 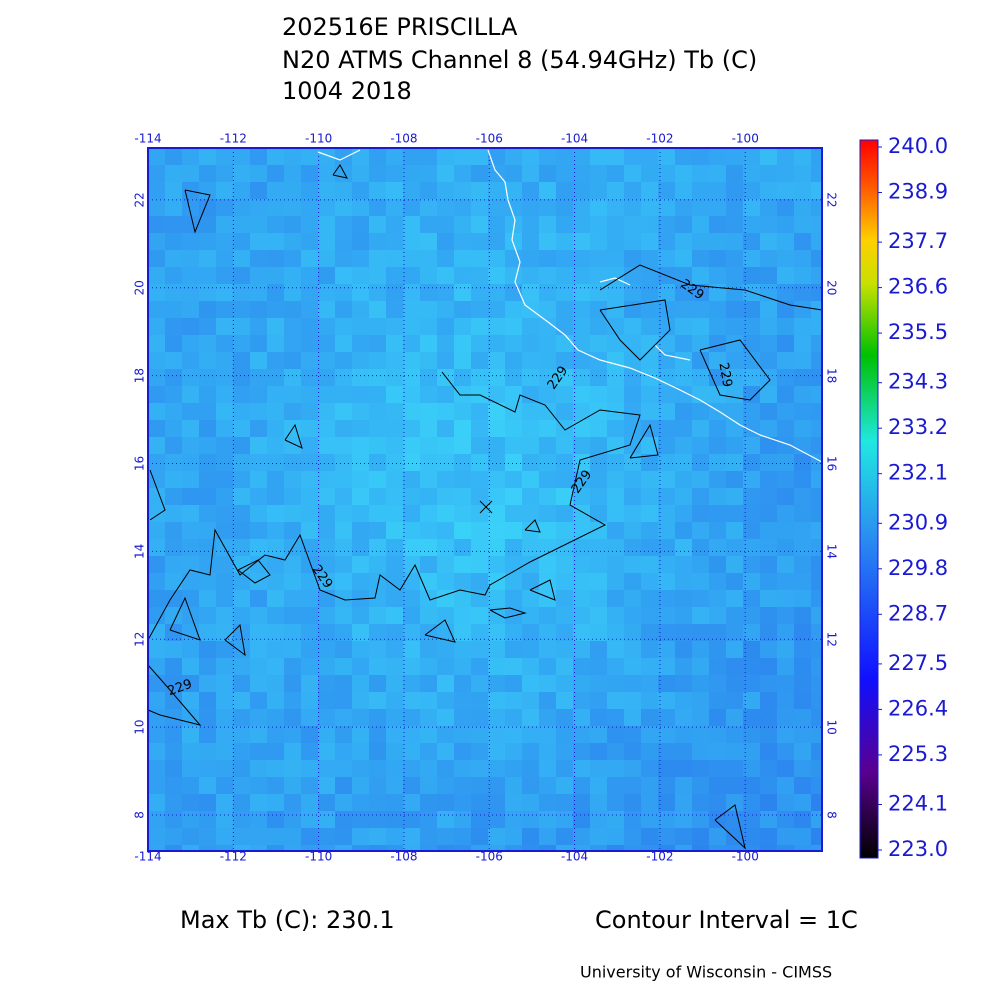 What do you see at coordinates (318, 139) in the screenshot?
I see `lon-label-top: -110` at bounding box center [318, 139].